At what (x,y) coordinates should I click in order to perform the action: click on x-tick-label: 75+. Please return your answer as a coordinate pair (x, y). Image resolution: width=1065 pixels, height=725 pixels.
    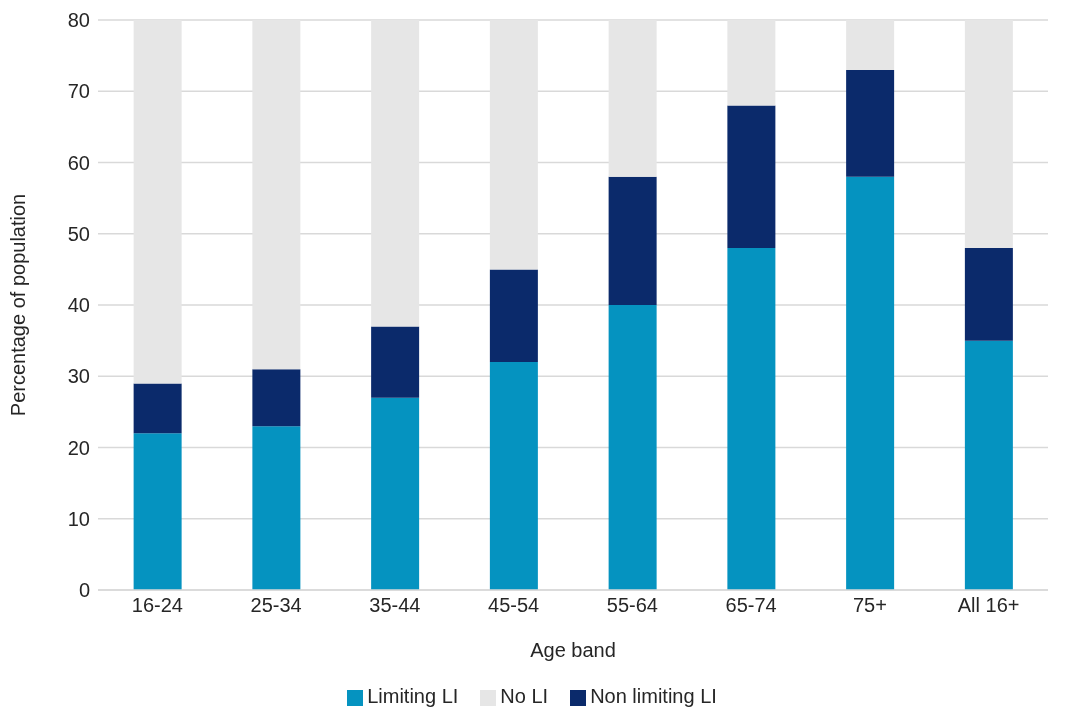
    Looking at the image, I should click on (869, 605).